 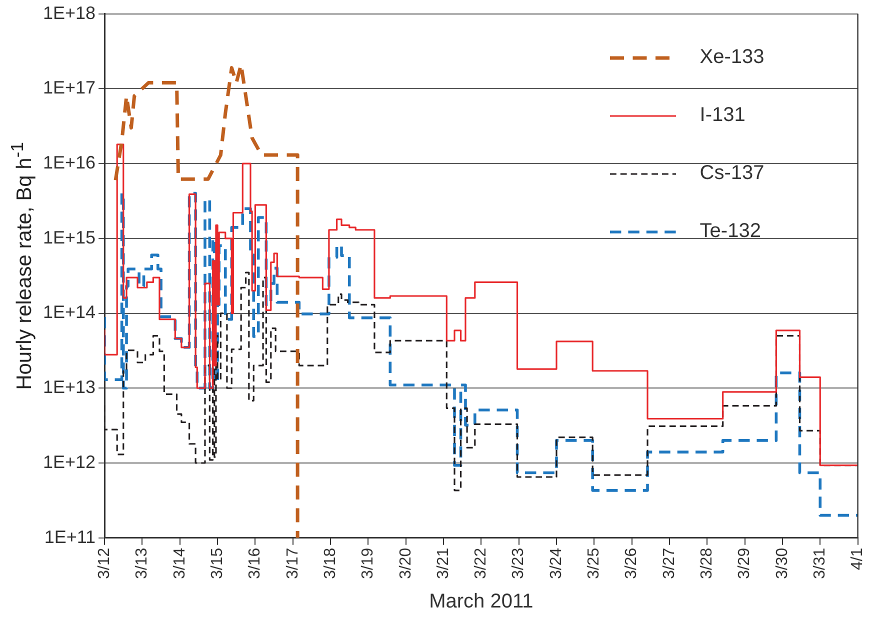 What do you see at coordinates (368, 563) in the screenshot?
I see `x-tick-label: 3/19` at bounding box center [368, 563].